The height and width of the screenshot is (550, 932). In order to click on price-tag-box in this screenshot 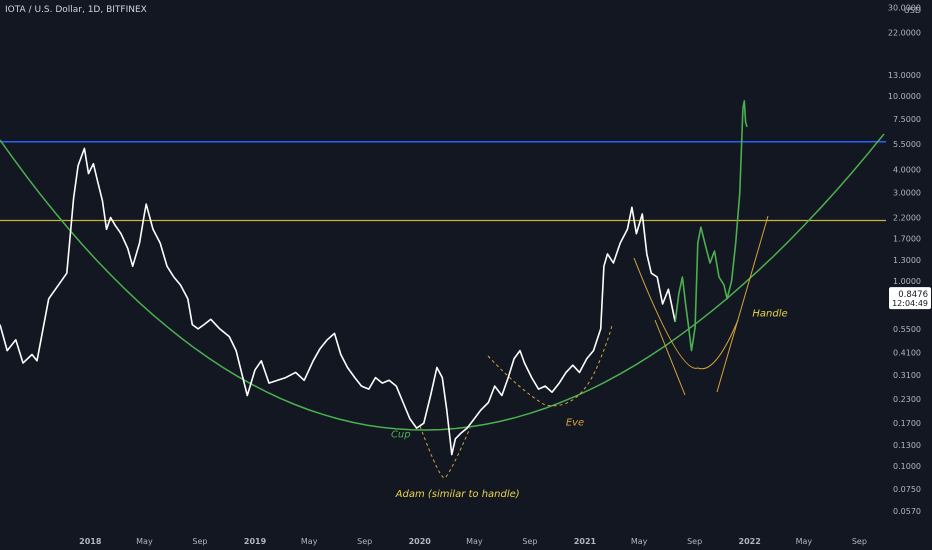, I will do `click(910, 298)`.